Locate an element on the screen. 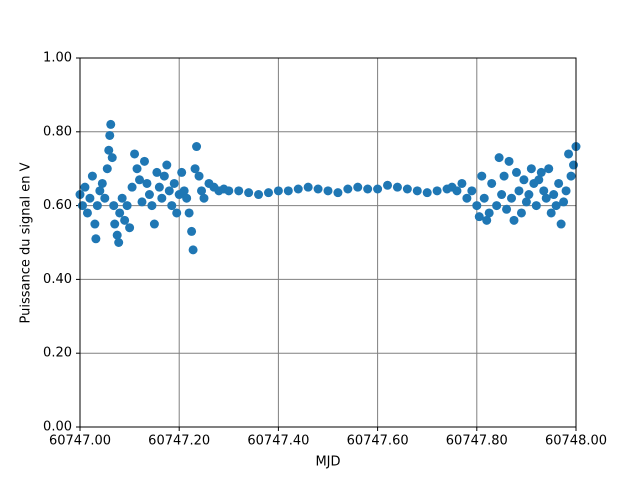 This screenshot has height=480, width=640. y-tick-label: 0.60 is located at coordinates (57, 205).